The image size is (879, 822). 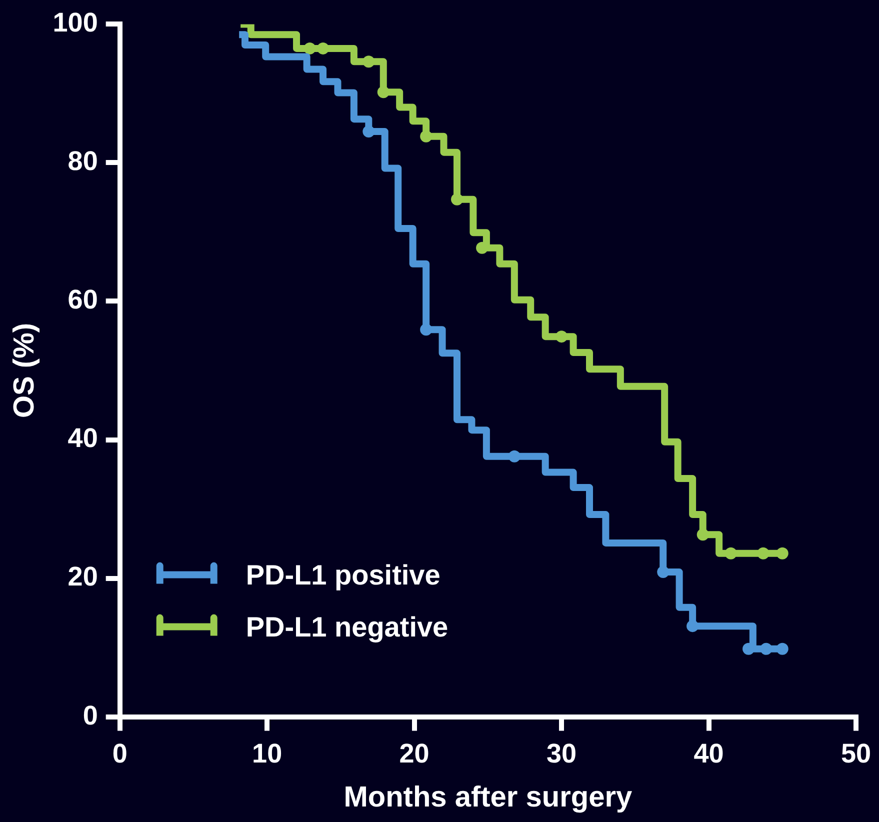 I want to click on x-tick-label: 10, so click(x=267, y=753).